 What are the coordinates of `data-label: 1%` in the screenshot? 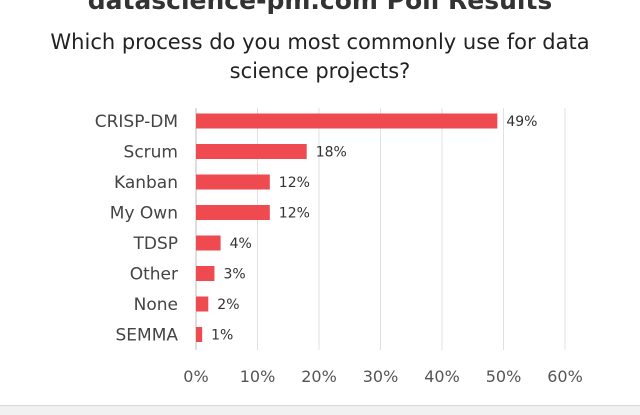 It's located at (222, 336).